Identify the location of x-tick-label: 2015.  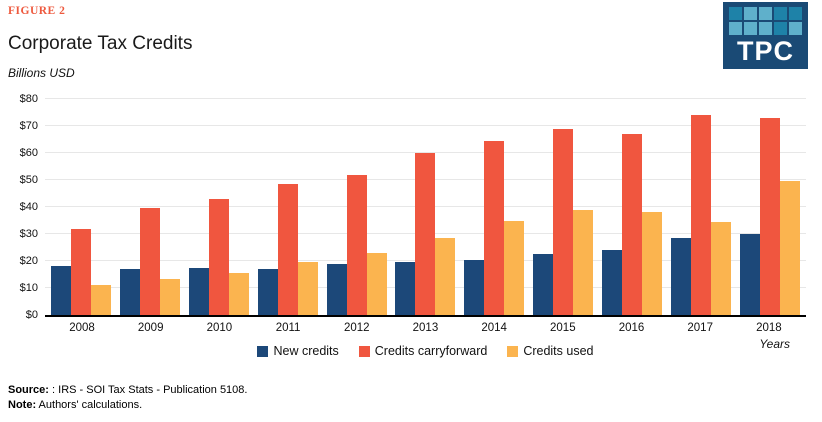
(563, 328).